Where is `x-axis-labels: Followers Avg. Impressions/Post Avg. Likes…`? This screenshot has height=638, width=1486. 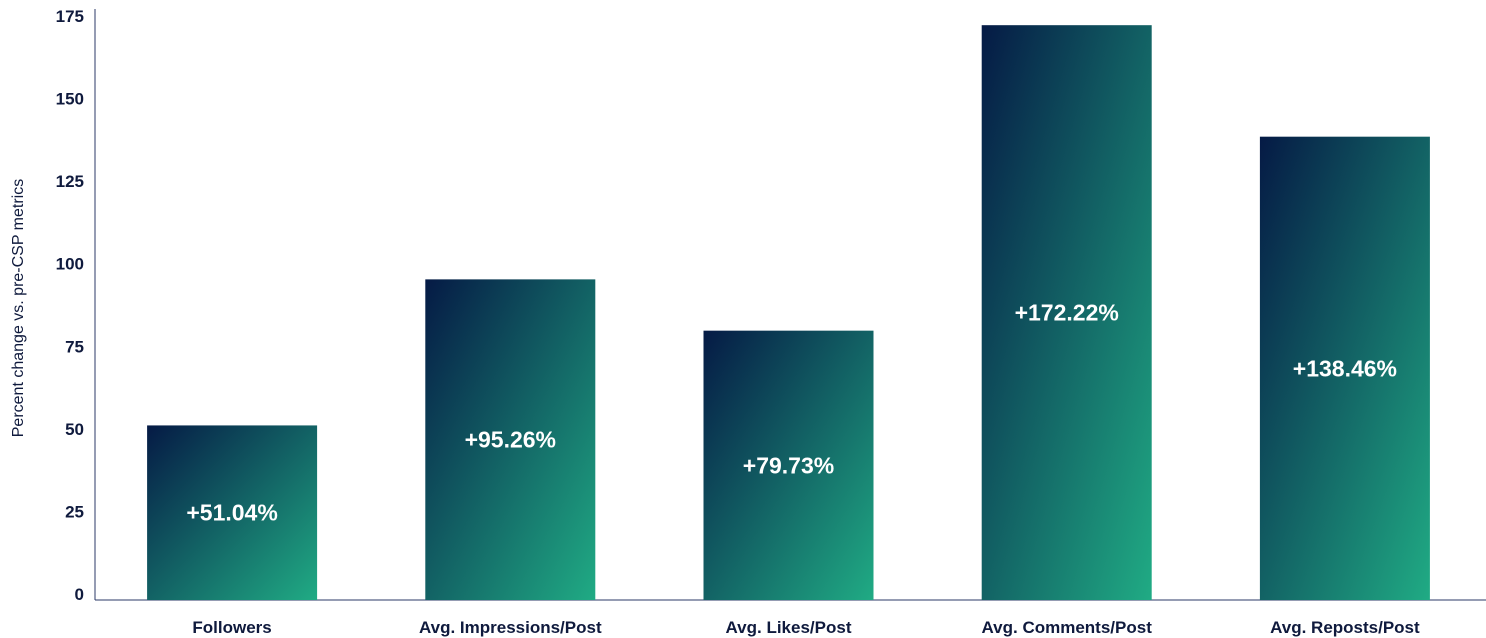 x-axis-labels: Followers Avg. Impressions/Post Avg. Likes… is located at coordinates (806, 627).